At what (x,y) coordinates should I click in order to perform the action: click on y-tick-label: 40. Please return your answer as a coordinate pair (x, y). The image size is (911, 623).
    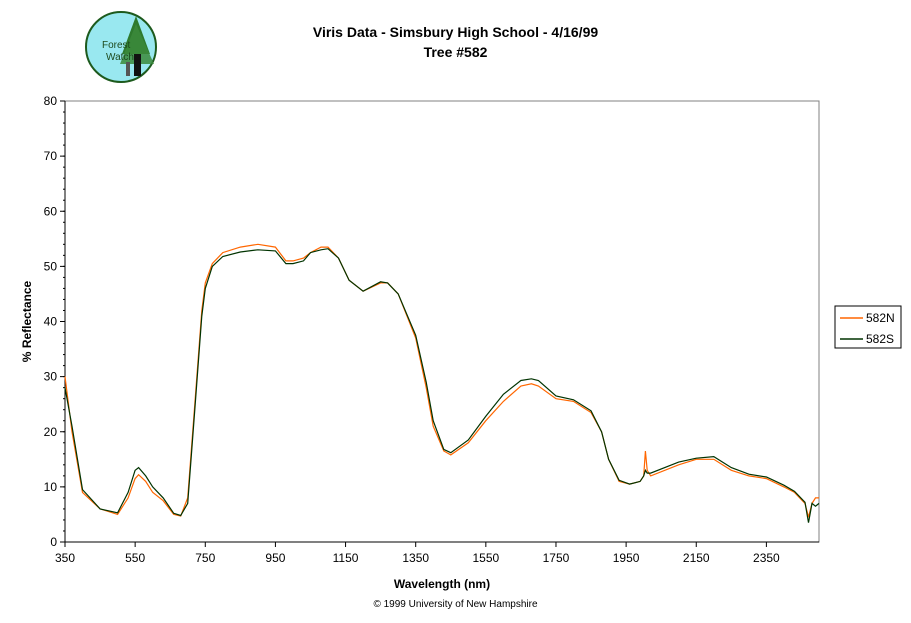
    Looking at the image, I should click on (51, 322).